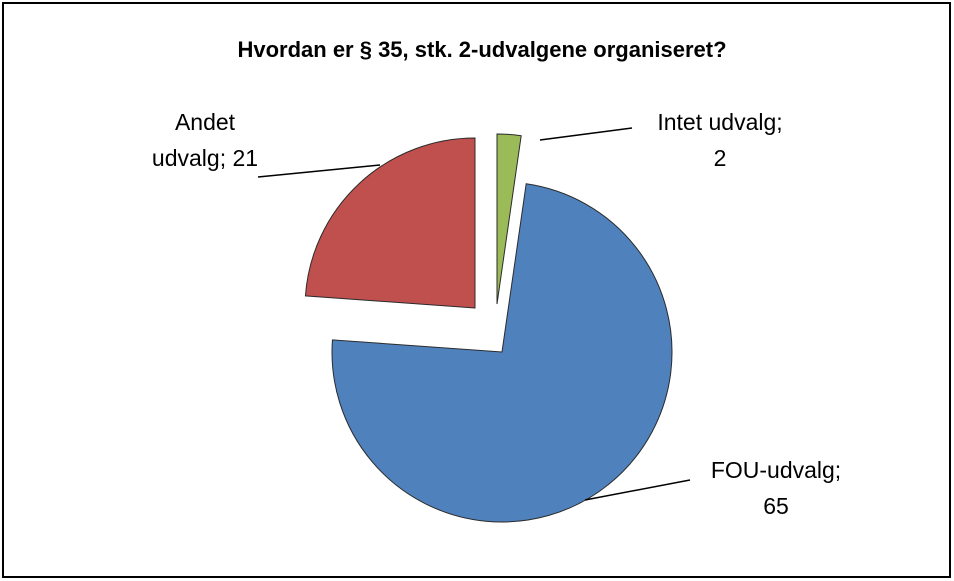  Describe the element at coordinates (776, 488) in the screenshot. I see `data-label: FOU-udvalg; 65` at that location.